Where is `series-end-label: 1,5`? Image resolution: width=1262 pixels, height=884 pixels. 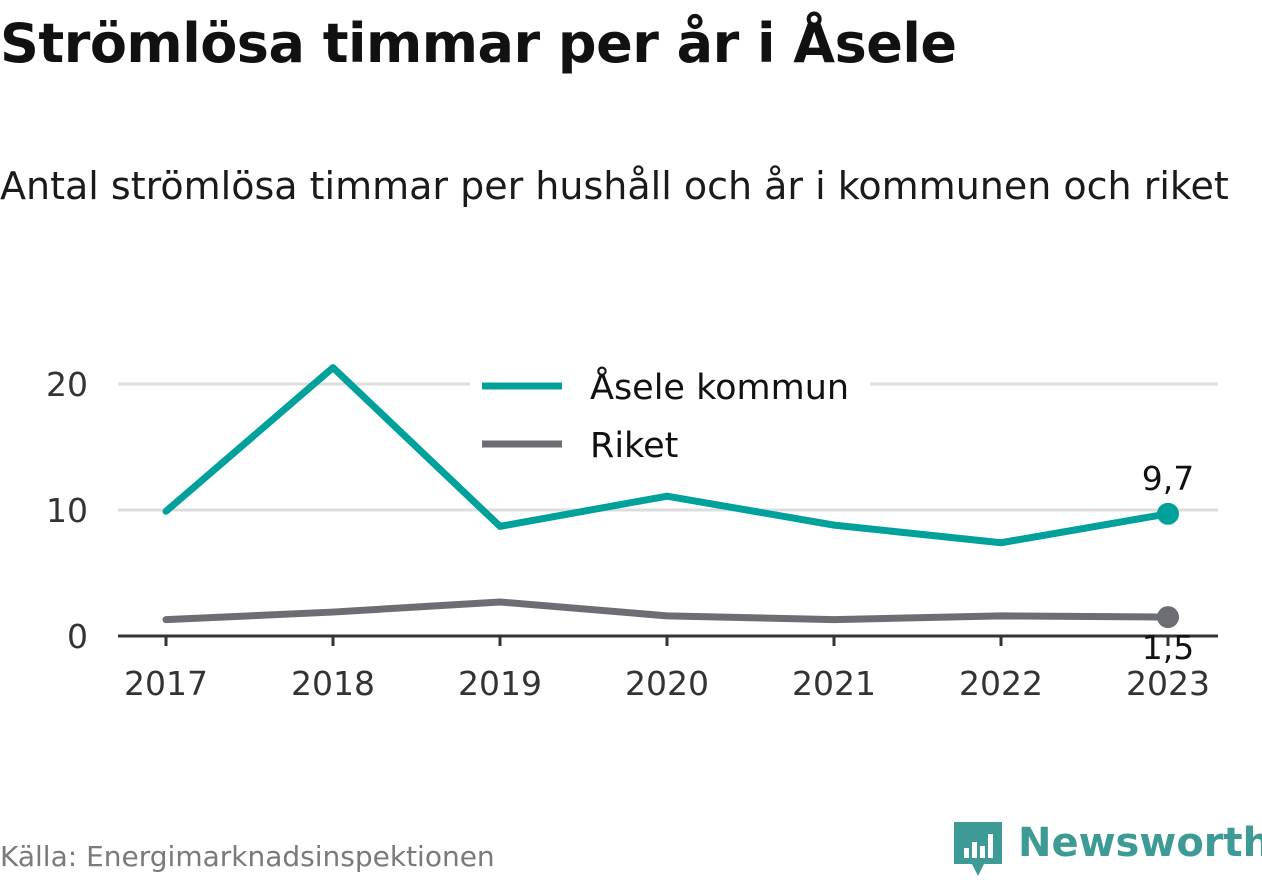 series-end-label: 1,5 is located at coordinates (1168, 647).